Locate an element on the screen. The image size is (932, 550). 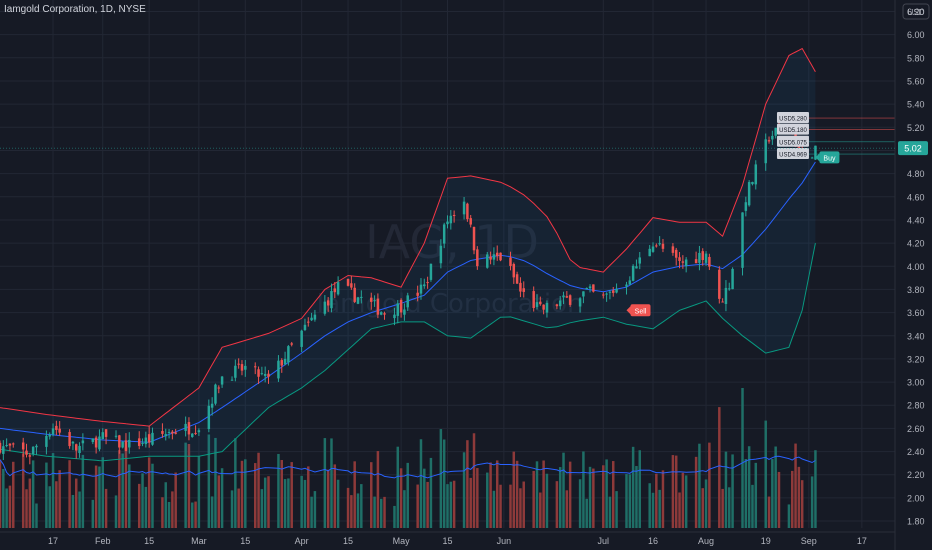
price-tick-label: 4.00 is located at coordinates (916, 267).